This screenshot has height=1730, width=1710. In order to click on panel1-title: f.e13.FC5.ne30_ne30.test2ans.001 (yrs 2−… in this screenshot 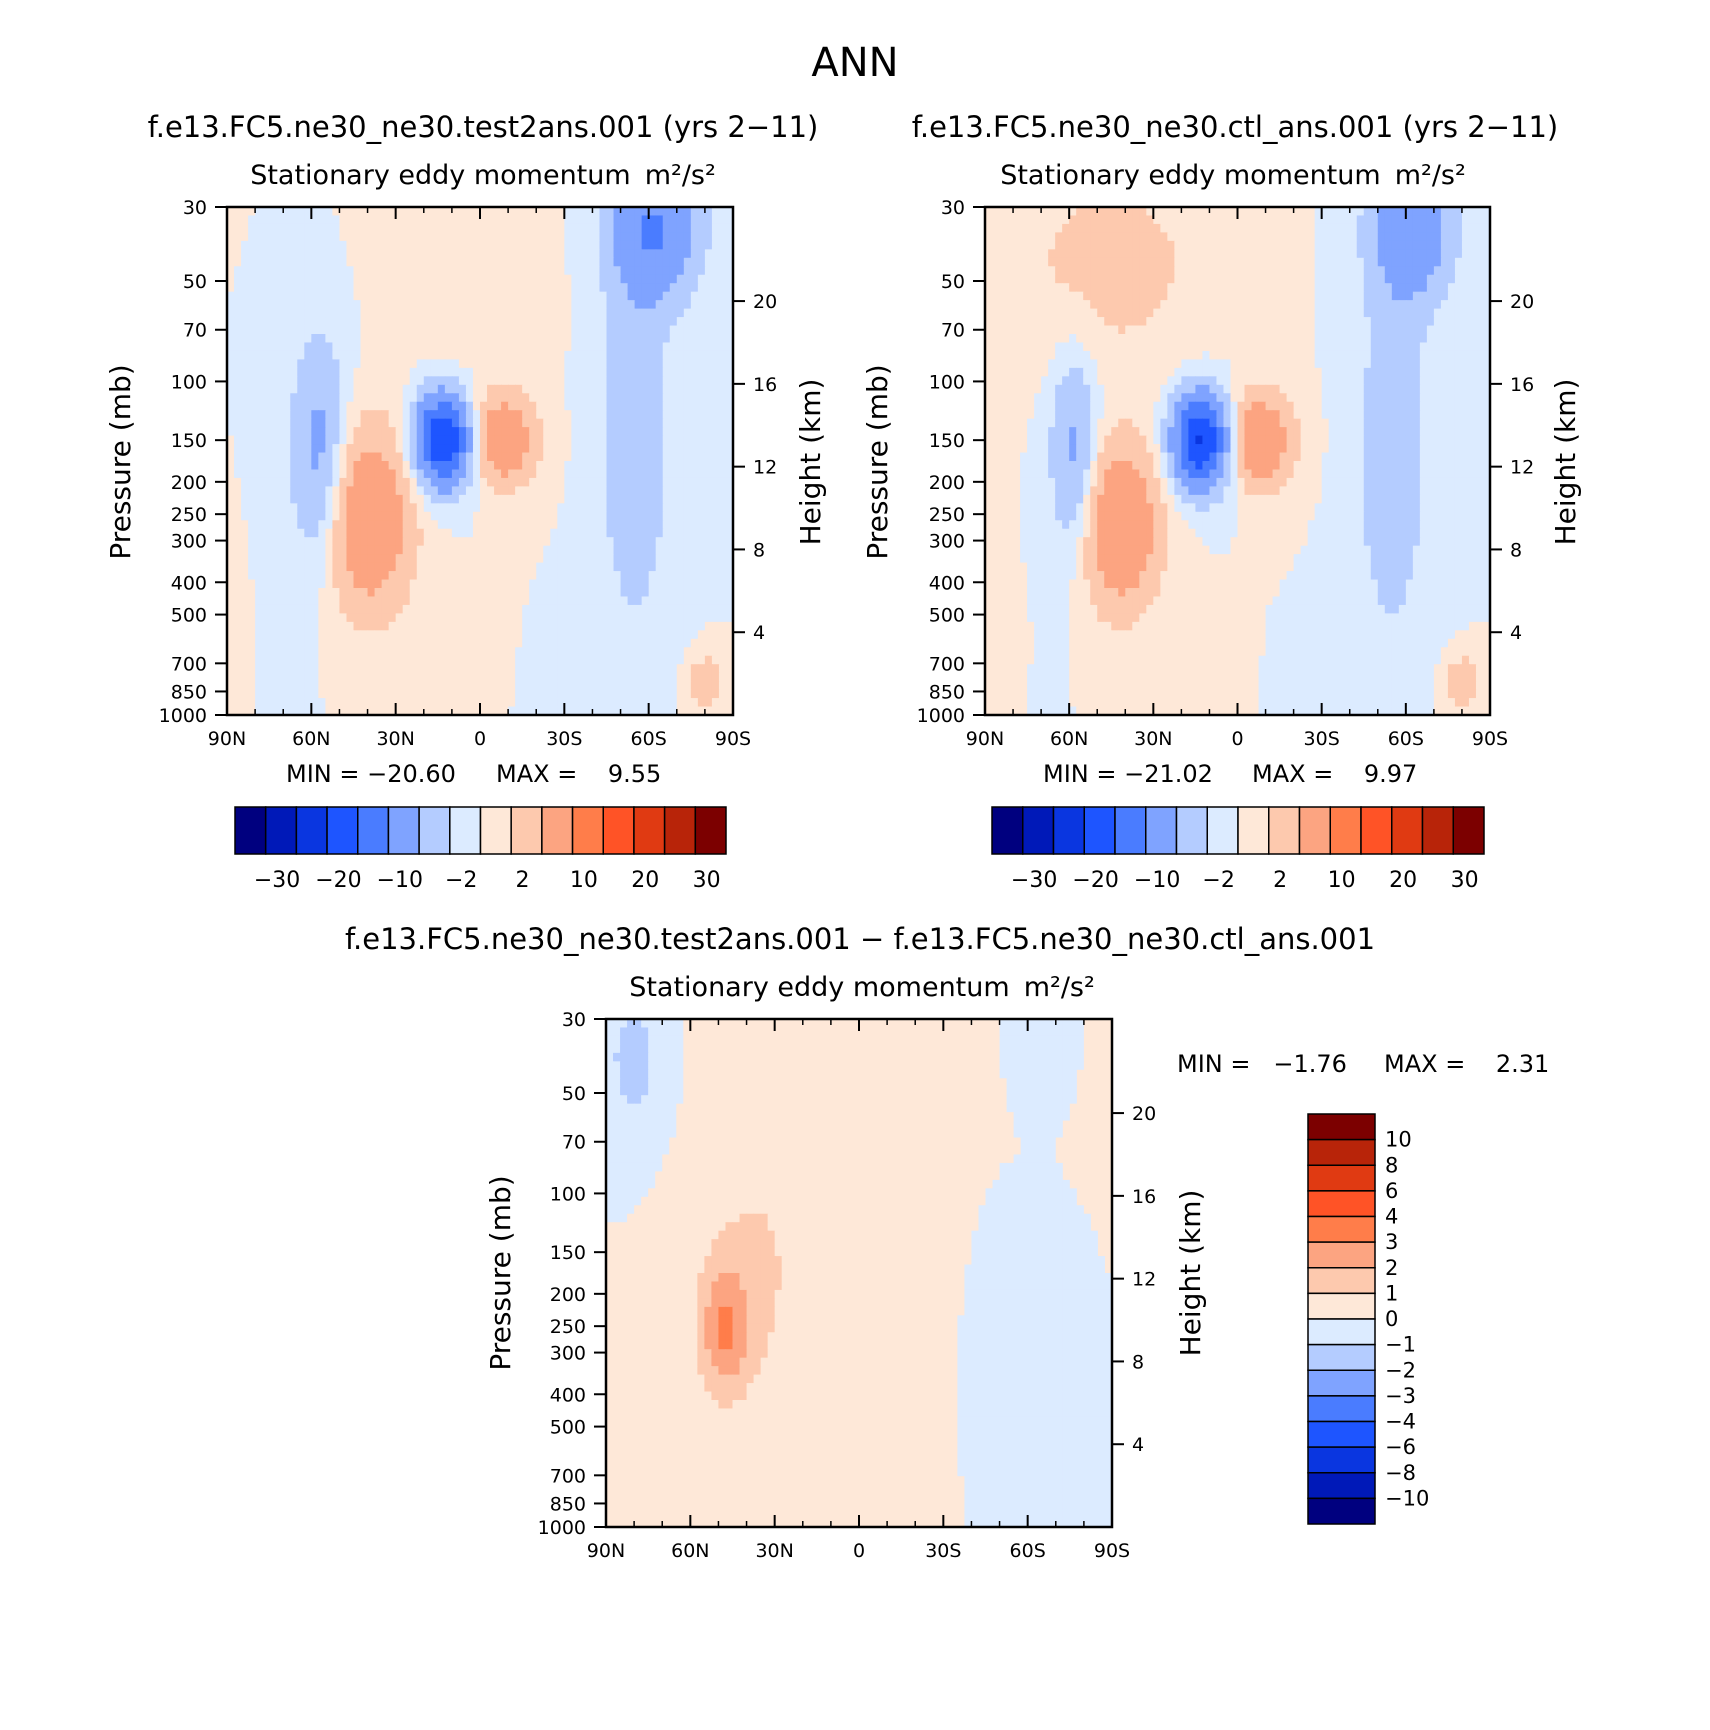, I will do `click(483, 127)`.